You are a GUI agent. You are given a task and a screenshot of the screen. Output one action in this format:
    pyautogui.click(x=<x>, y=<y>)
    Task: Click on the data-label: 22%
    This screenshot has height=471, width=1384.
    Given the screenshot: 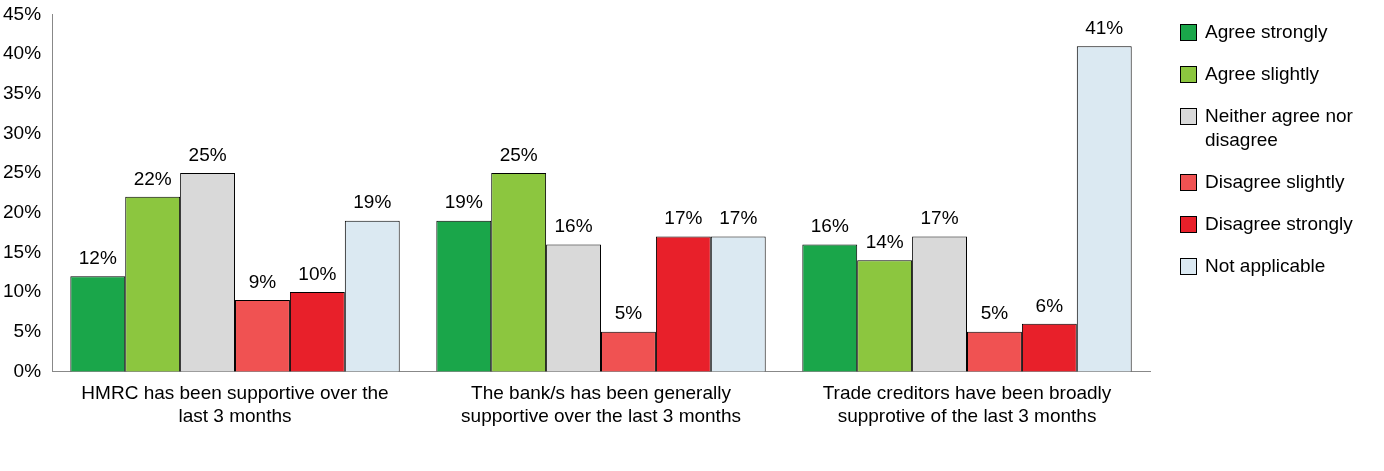 What is the action you would take?
    pyautogui.click(x=152, y=178)
    